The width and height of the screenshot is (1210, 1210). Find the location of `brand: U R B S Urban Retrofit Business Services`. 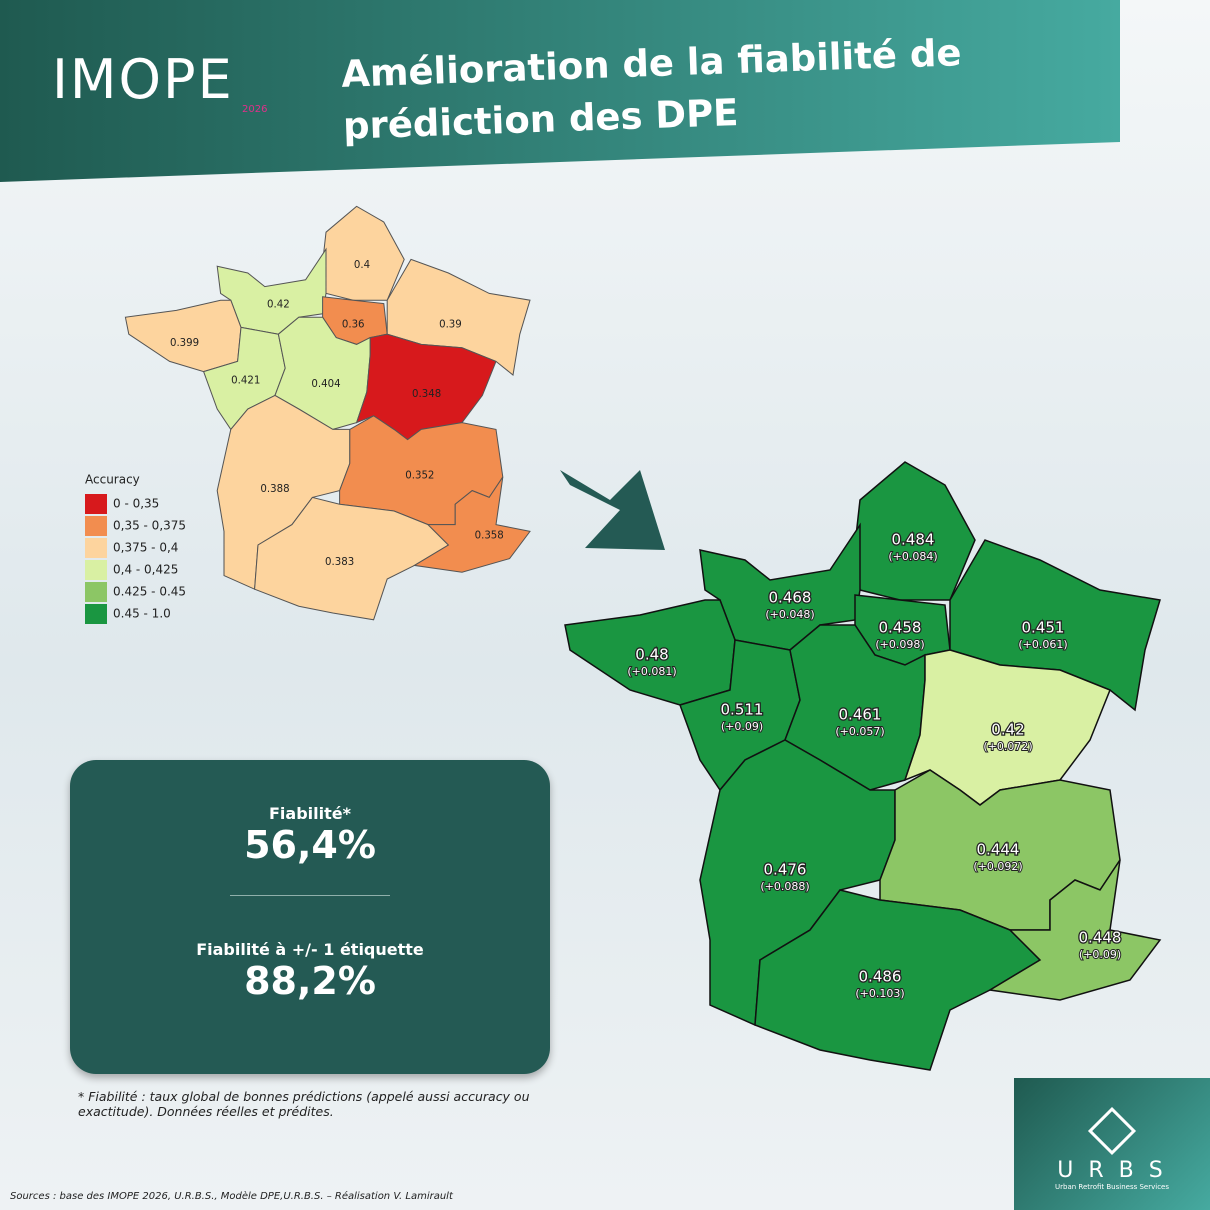

brand: U R B S Urban Retrofit Business Services is located at coordinates (1112, 1144).